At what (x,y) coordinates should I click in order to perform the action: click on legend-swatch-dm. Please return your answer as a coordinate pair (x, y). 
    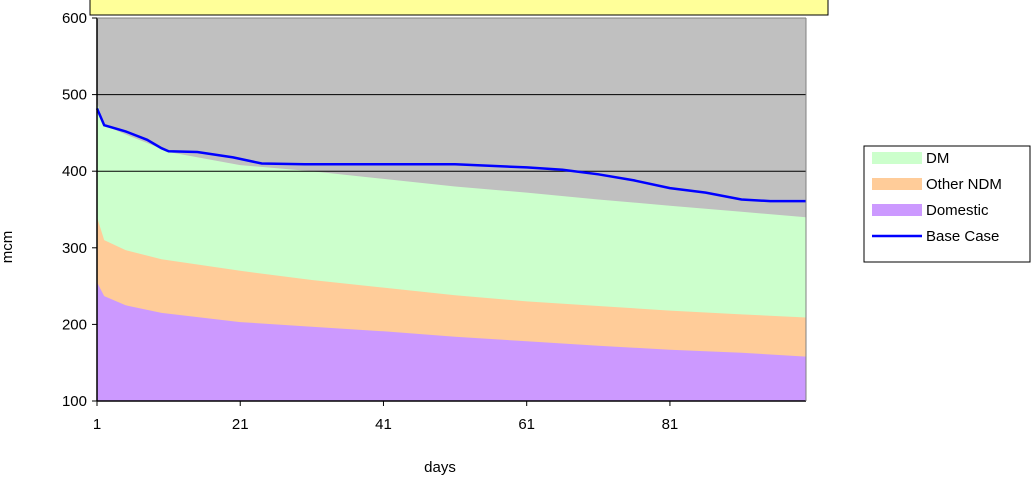
    Looking at the image, I should click on (897, 158).